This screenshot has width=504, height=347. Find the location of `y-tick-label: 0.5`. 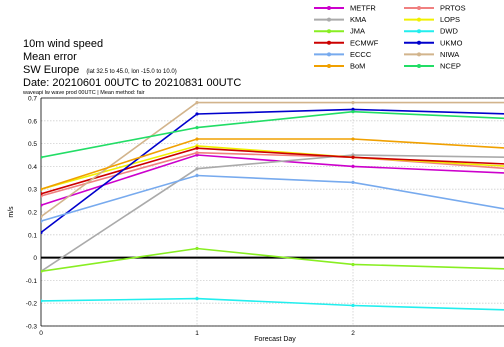

y-tick-label: 0.5 is located at coordinates (32, 144).